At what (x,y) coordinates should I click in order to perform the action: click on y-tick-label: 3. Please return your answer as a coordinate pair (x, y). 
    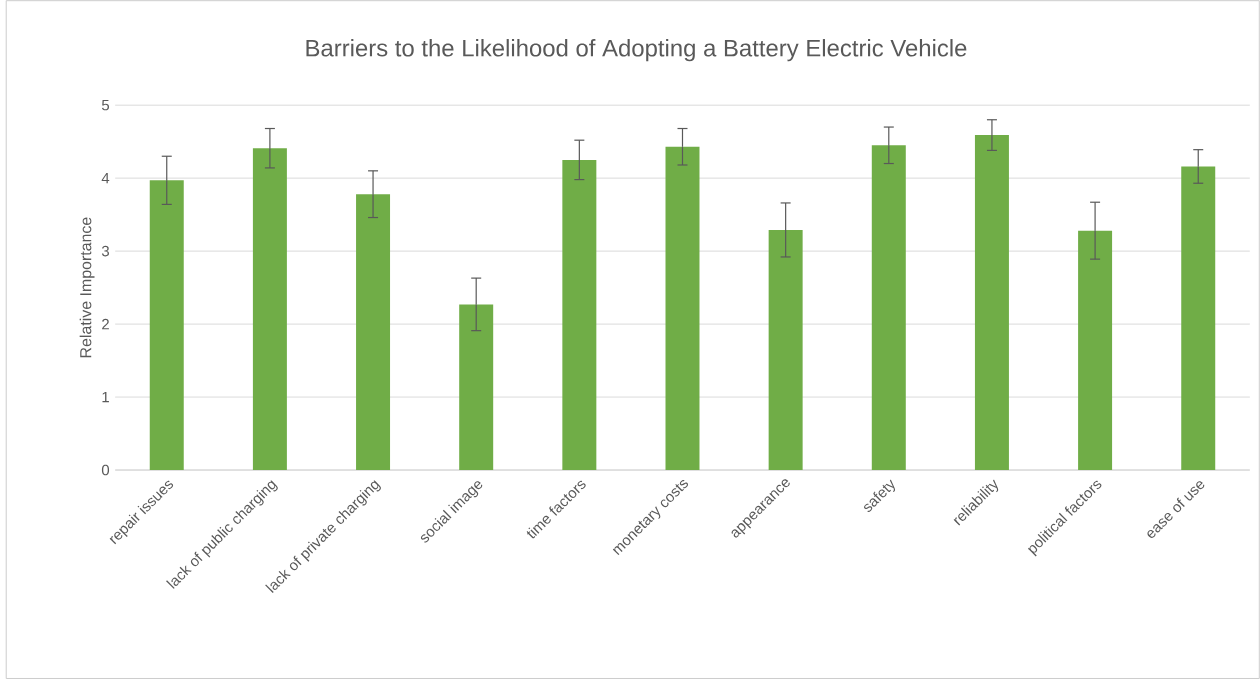
    Looking at the image, I should click on (105, 251).